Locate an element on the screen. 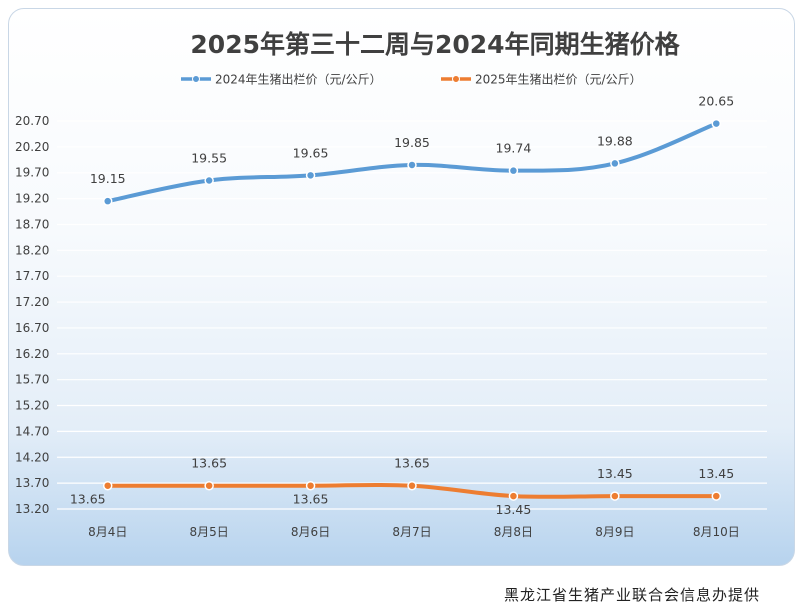  footer-credit: 黑龙江省生猪产业联合会信息办提供 is located at coordinates (631, 595).